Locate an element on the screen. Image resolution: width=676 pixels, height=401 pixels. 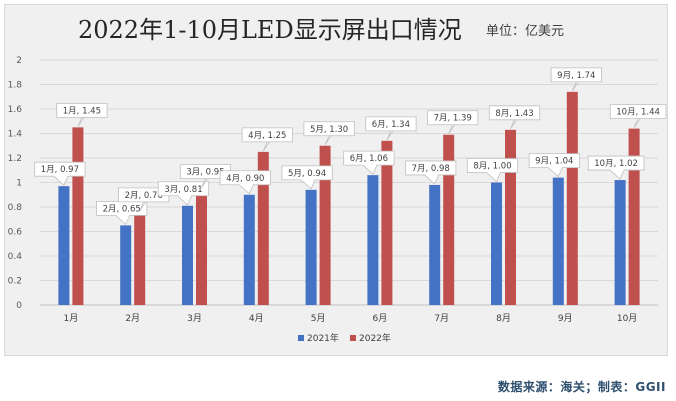
data-label-callout: 10月, 1.44 is located at coordinates (638, 116).